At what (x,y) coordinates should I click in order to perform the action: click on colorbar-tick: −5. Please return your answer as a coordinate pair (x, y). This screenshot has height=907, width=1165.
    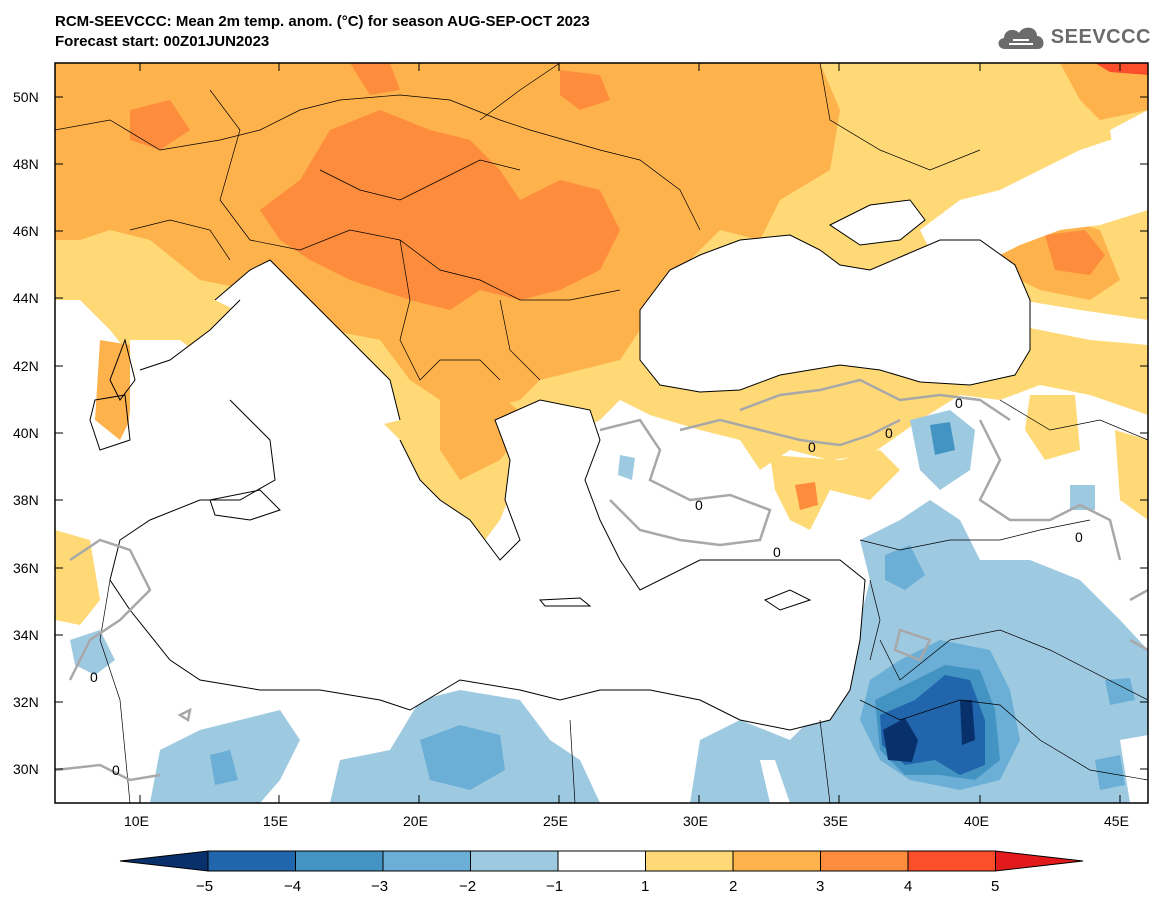
    Looking at the image, I should click on (204, 886).